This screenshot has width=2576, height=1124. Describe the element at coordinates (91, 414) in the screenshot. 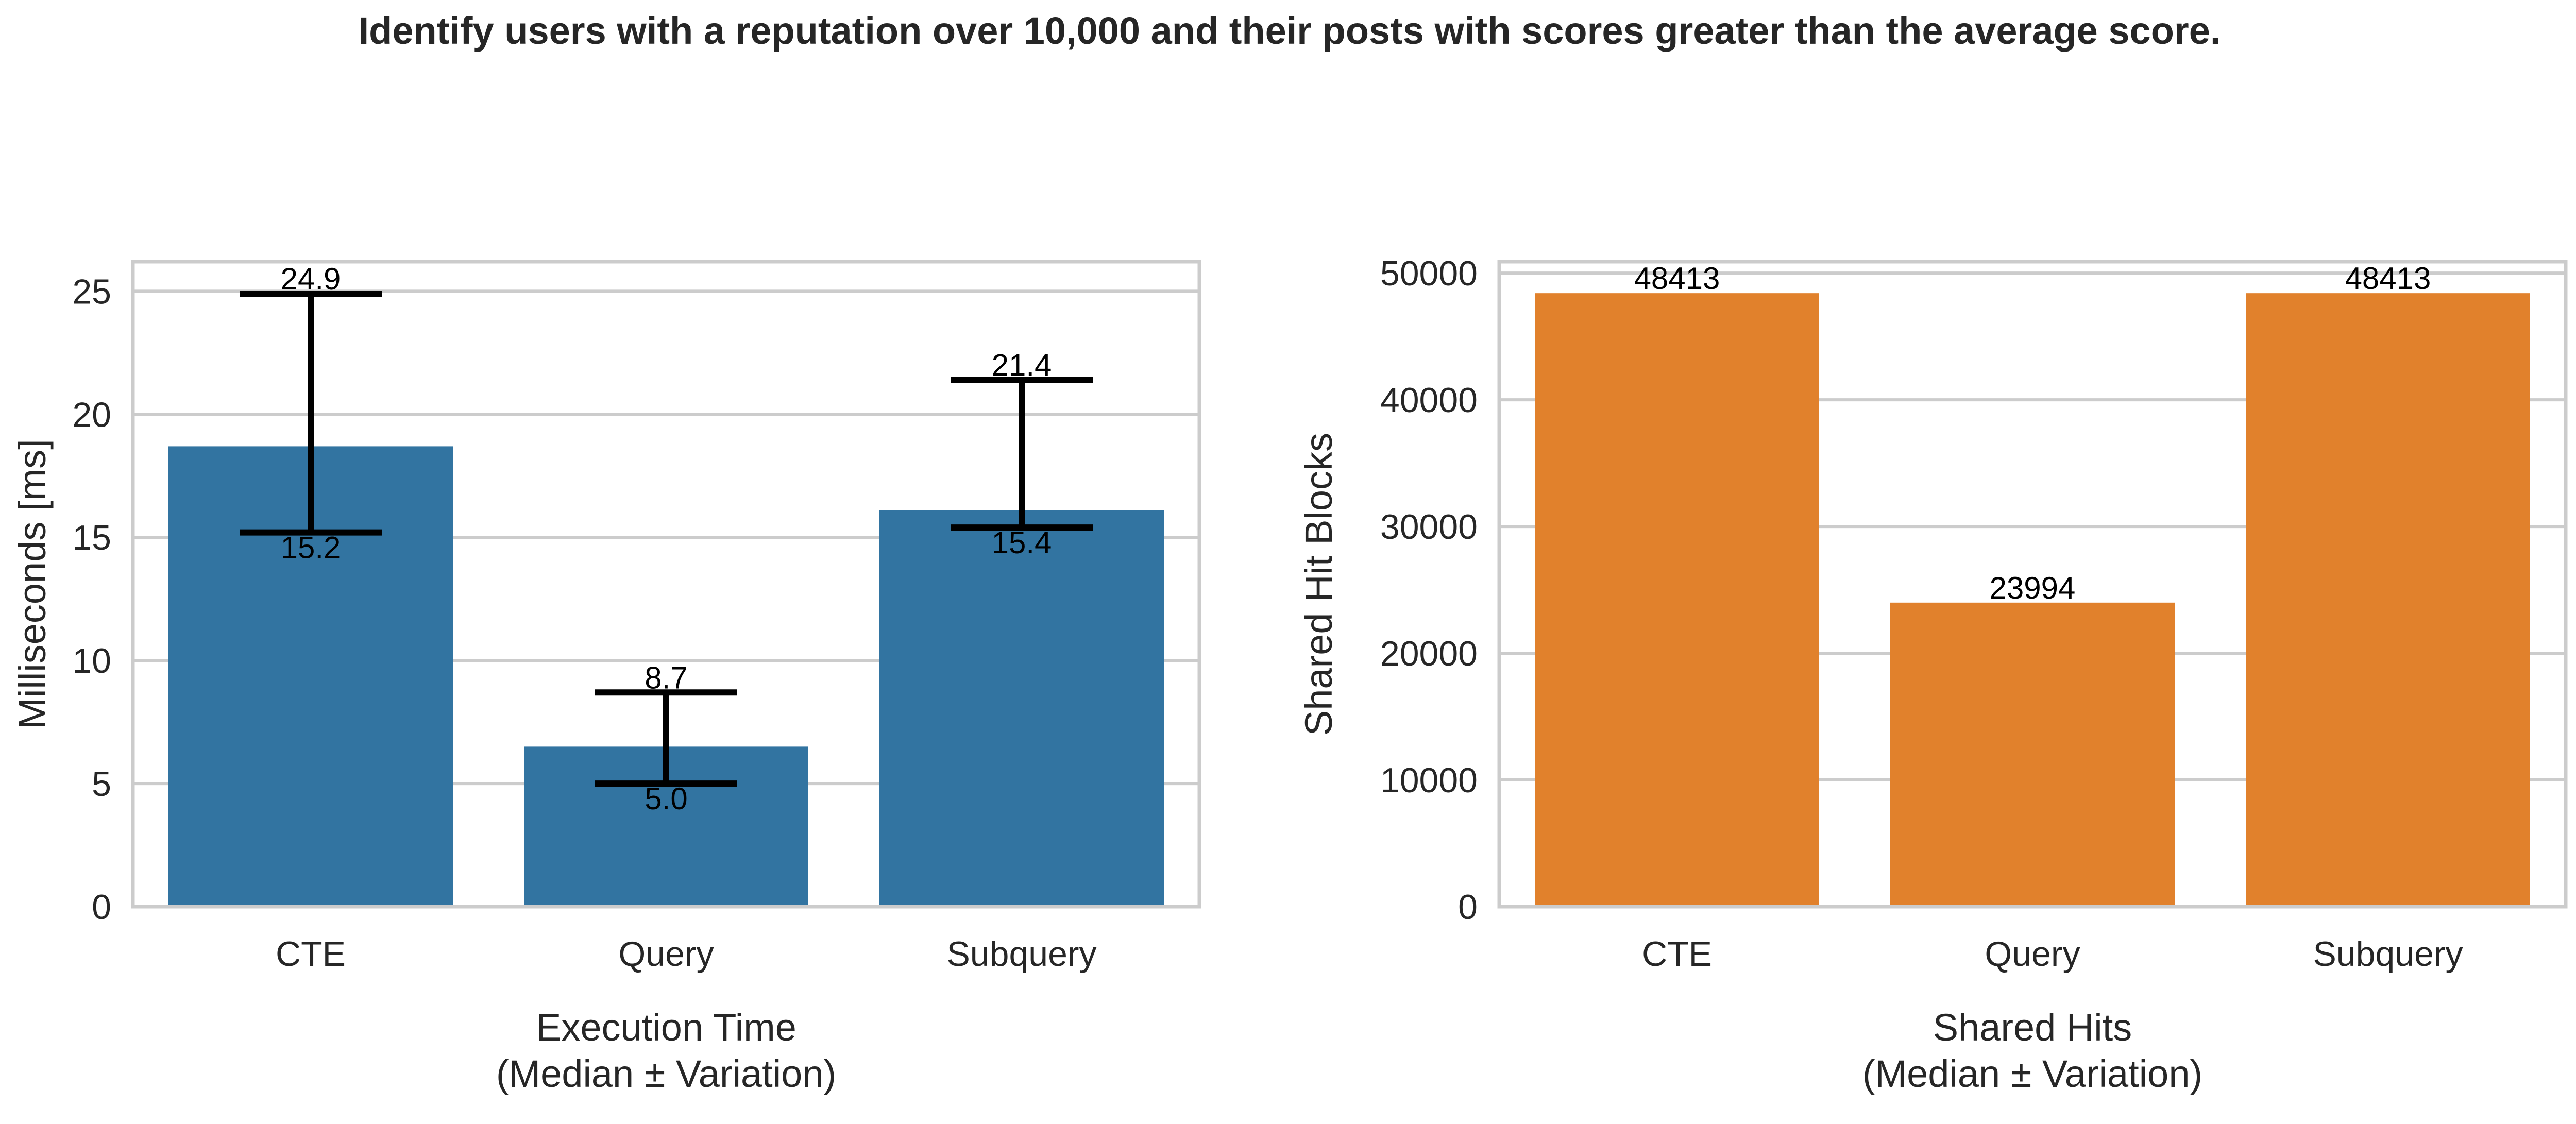

I see `y-tick-label: 20` at that location.